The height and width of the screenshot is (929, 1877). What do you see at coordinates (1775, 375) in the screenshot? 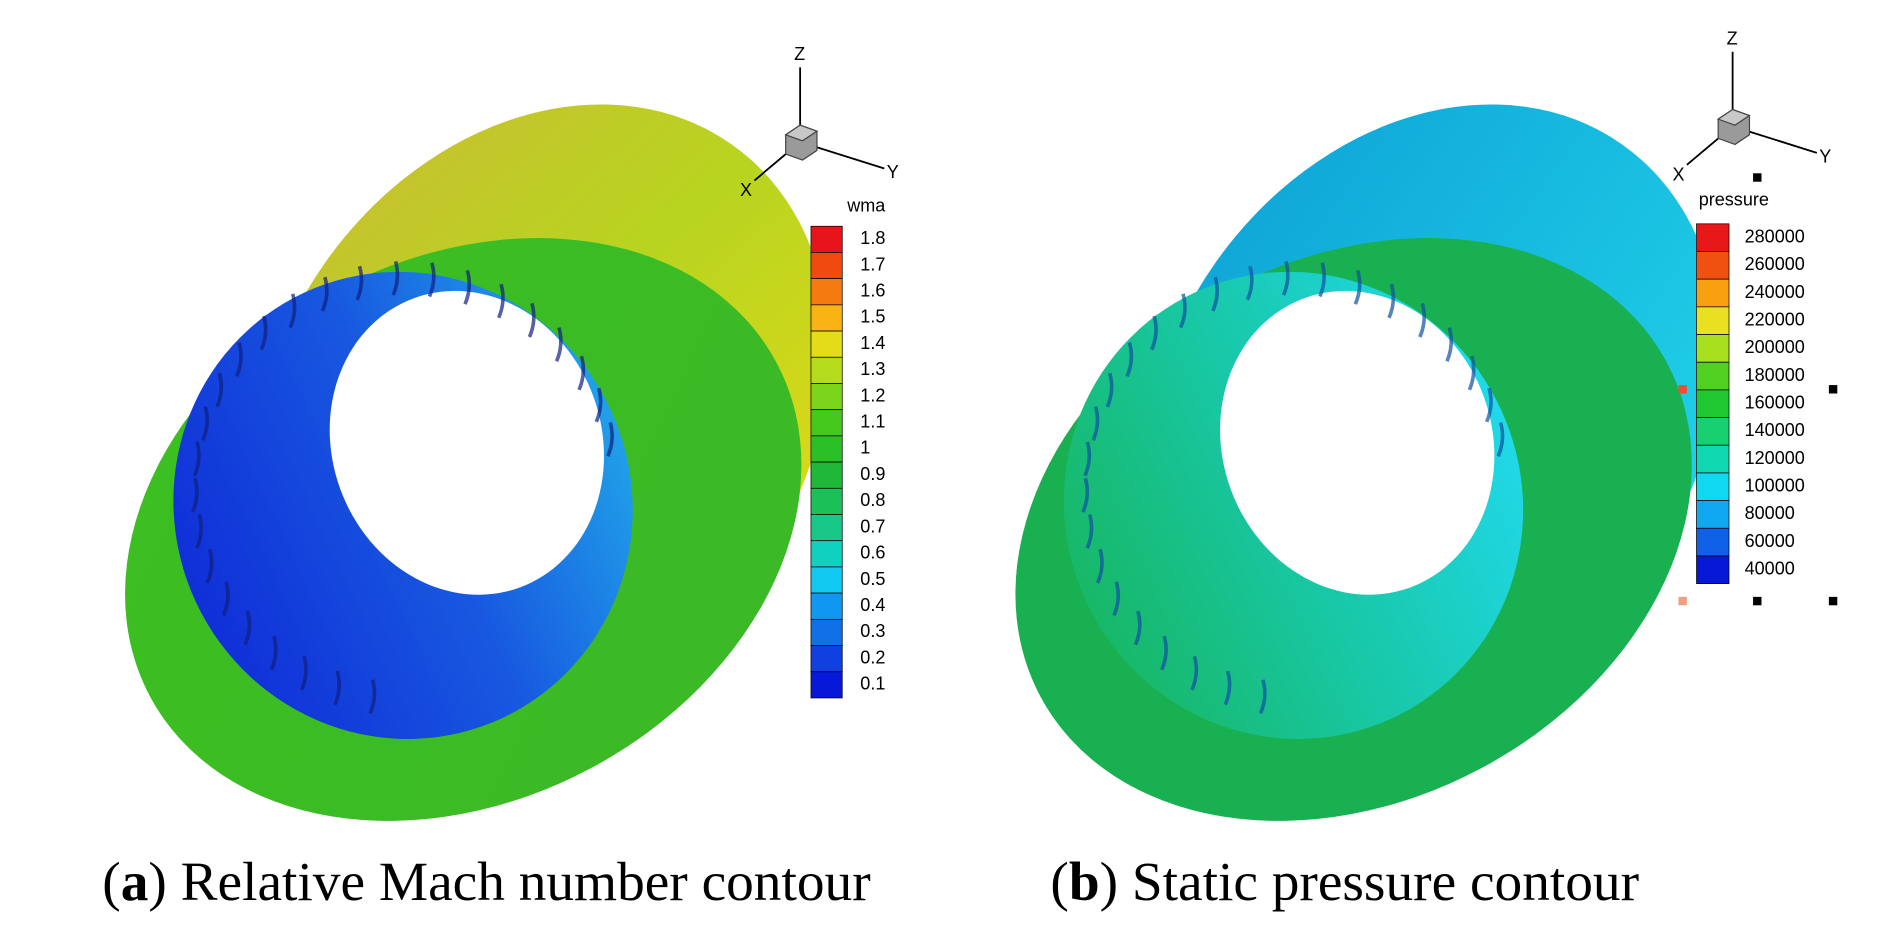
I see `legend-label: 180000` at bounding box center [1775, 375].